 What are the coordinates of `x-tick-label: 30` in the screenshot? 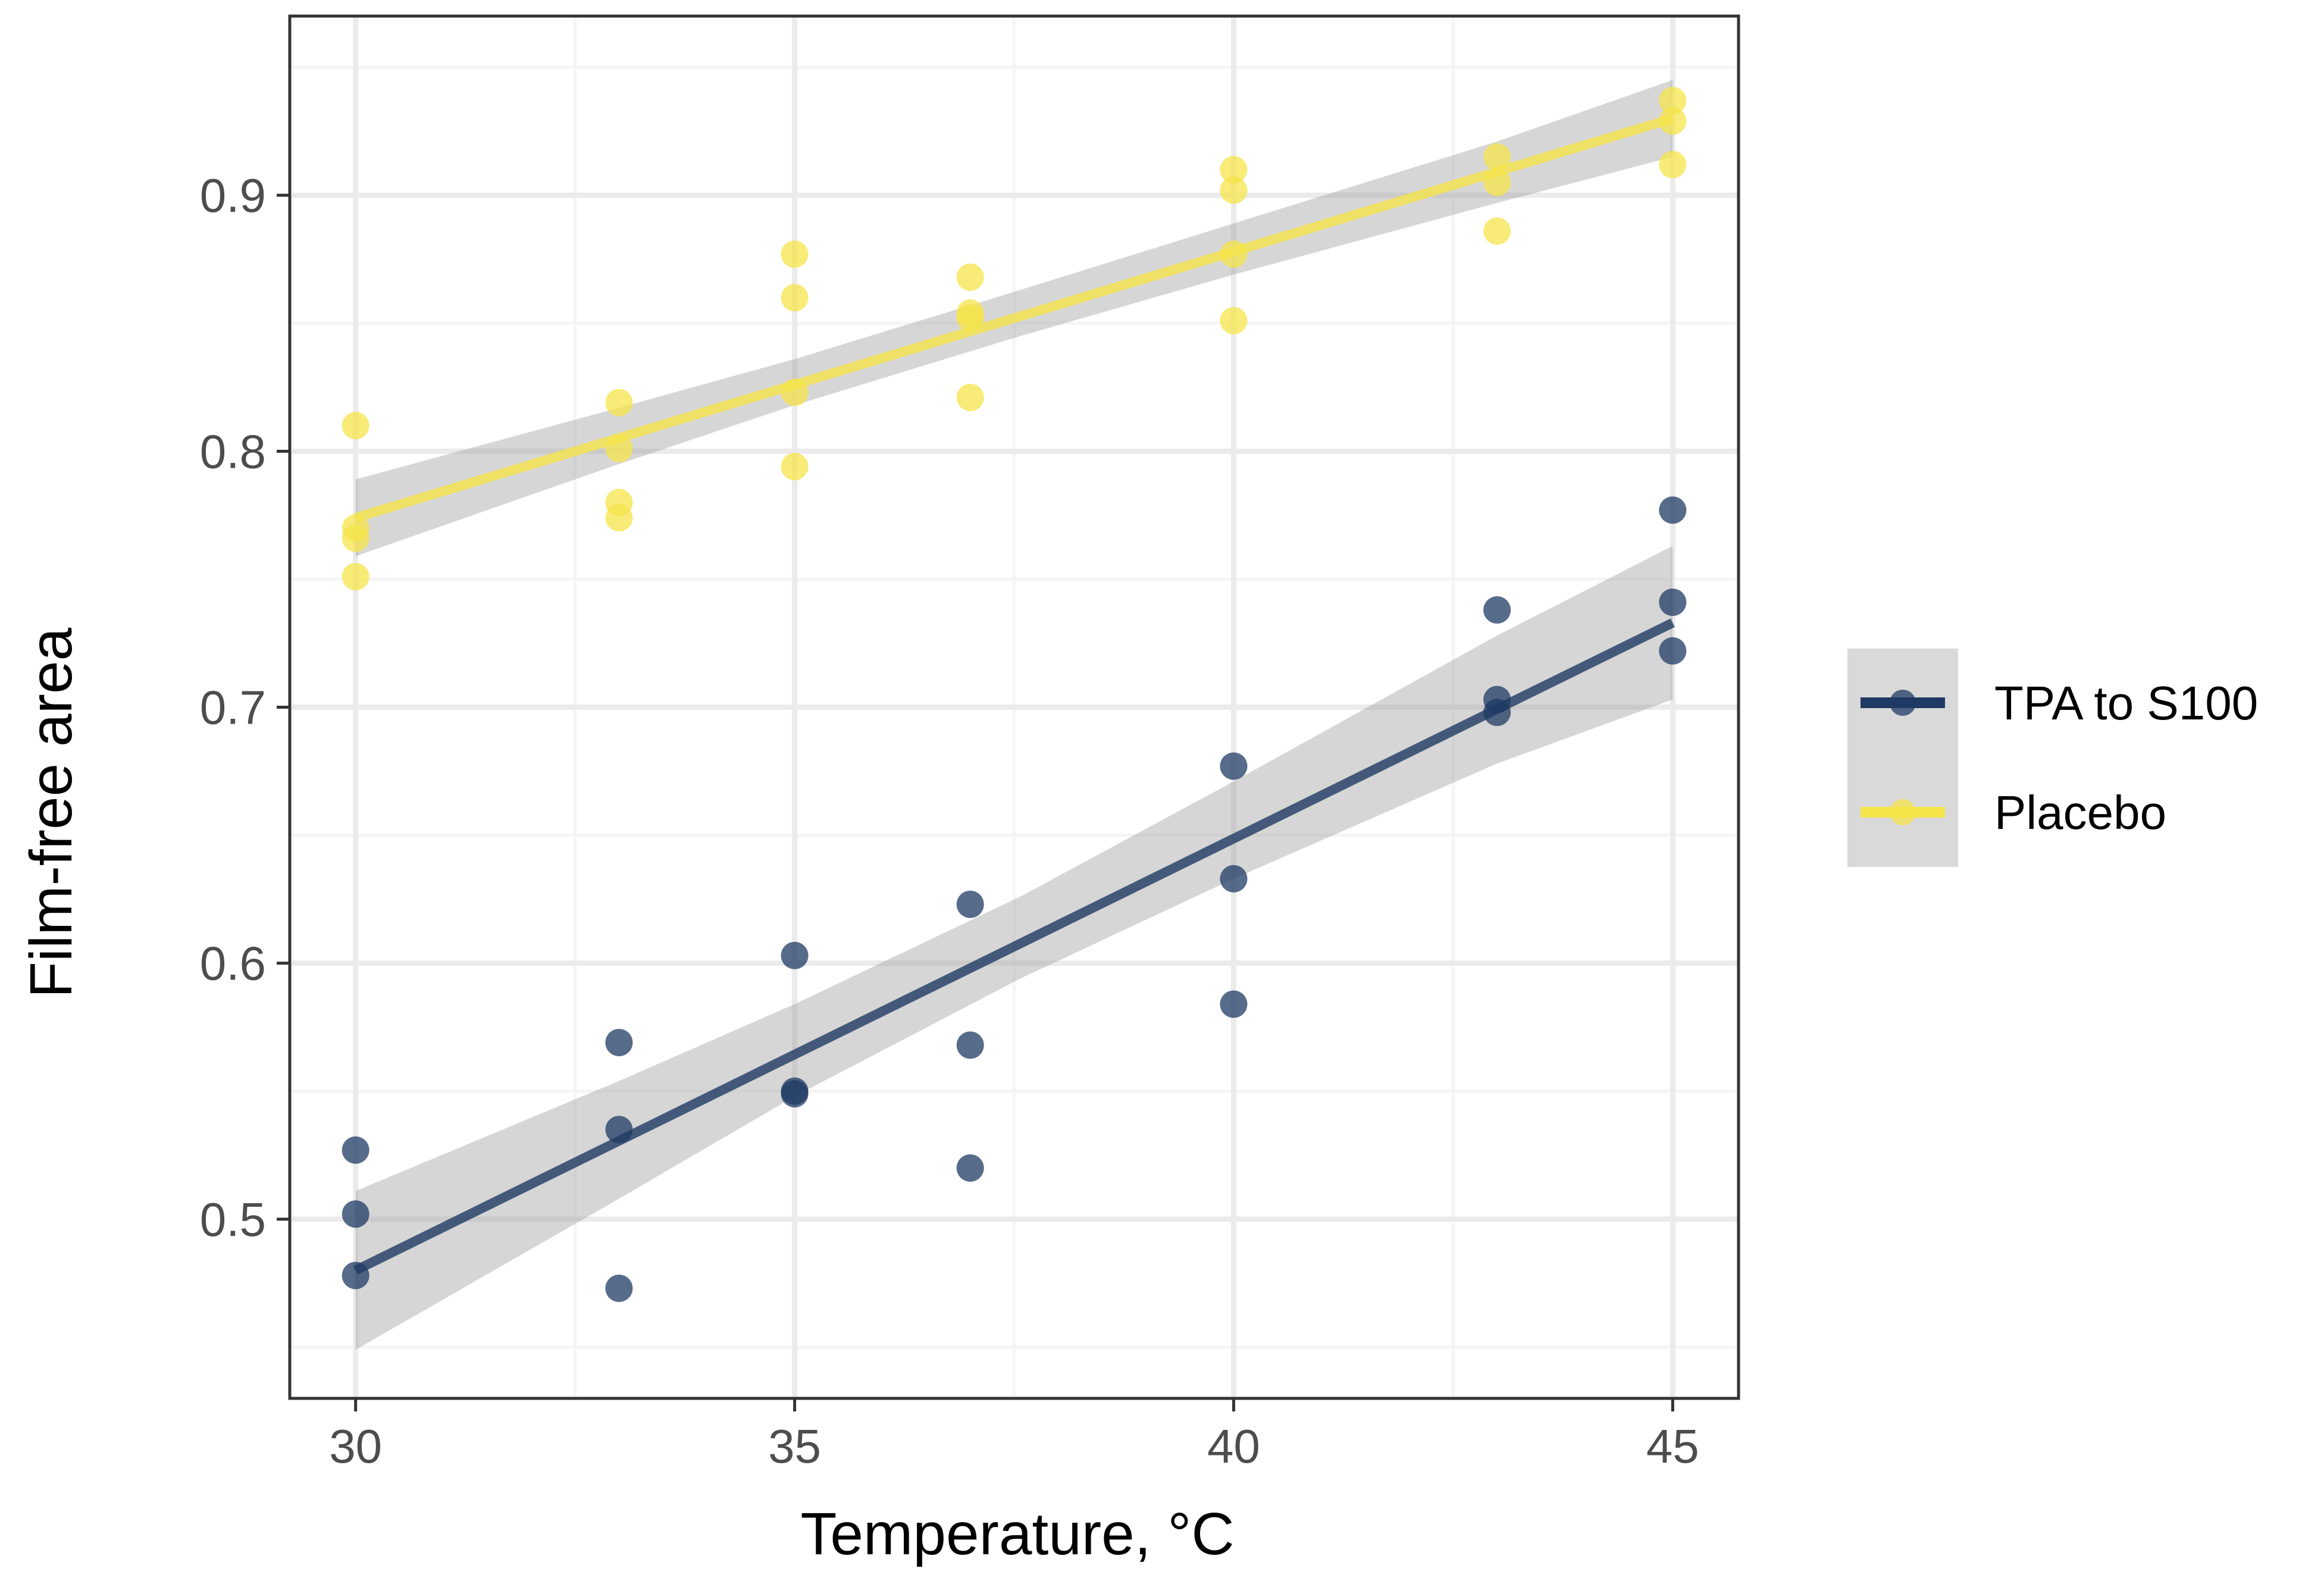 It's located at (355, 1446).